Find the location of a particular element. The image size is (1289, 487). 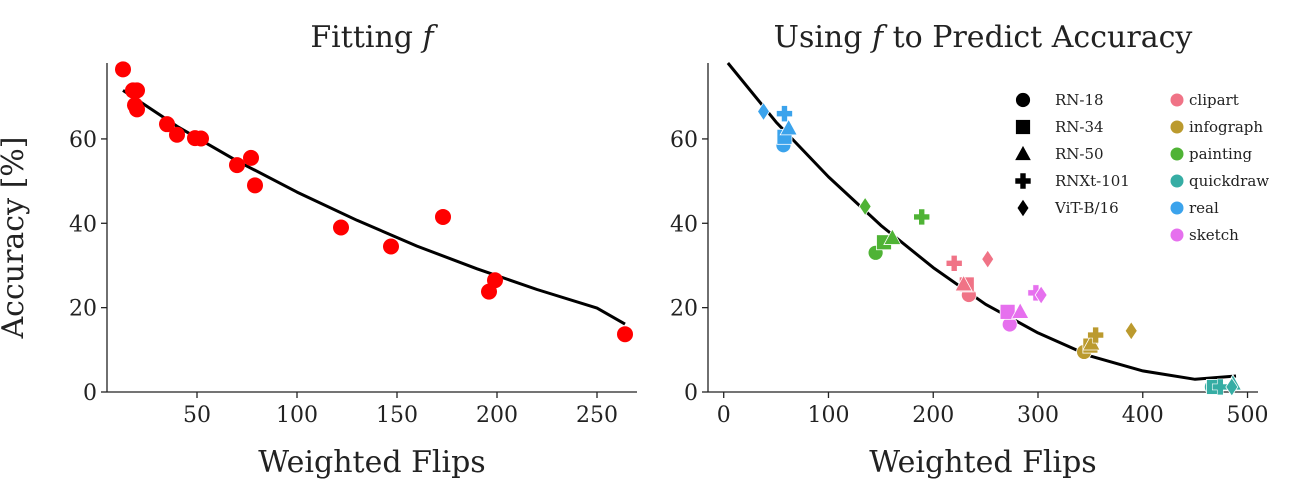

legend-marker-diamond is located at coordinates (1023, 208).